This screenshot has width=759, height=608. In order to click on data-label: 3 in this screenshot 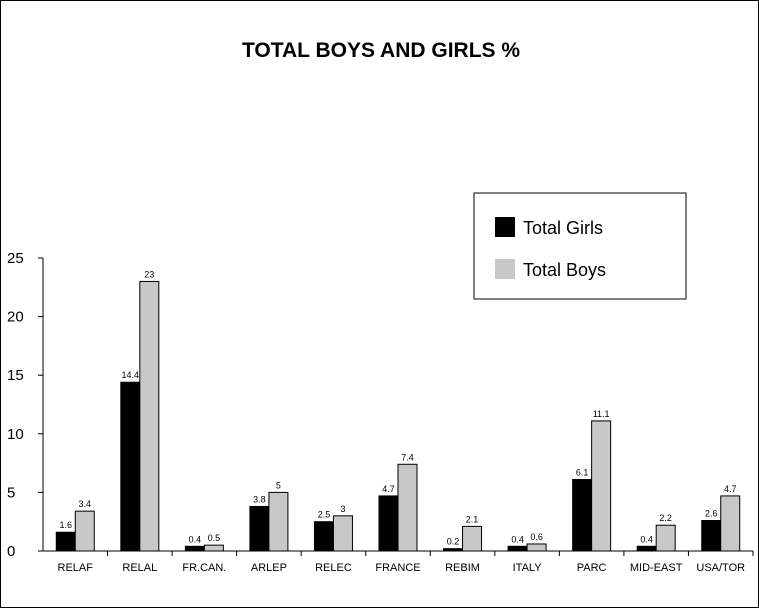, I will do `click(342, 509)`.